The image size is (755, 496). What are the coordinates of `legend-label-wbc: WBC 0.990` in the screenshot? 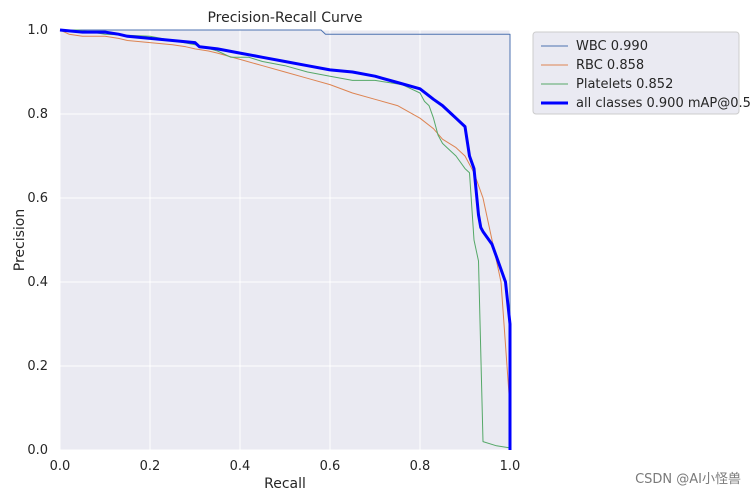 It's located at (612, 46).